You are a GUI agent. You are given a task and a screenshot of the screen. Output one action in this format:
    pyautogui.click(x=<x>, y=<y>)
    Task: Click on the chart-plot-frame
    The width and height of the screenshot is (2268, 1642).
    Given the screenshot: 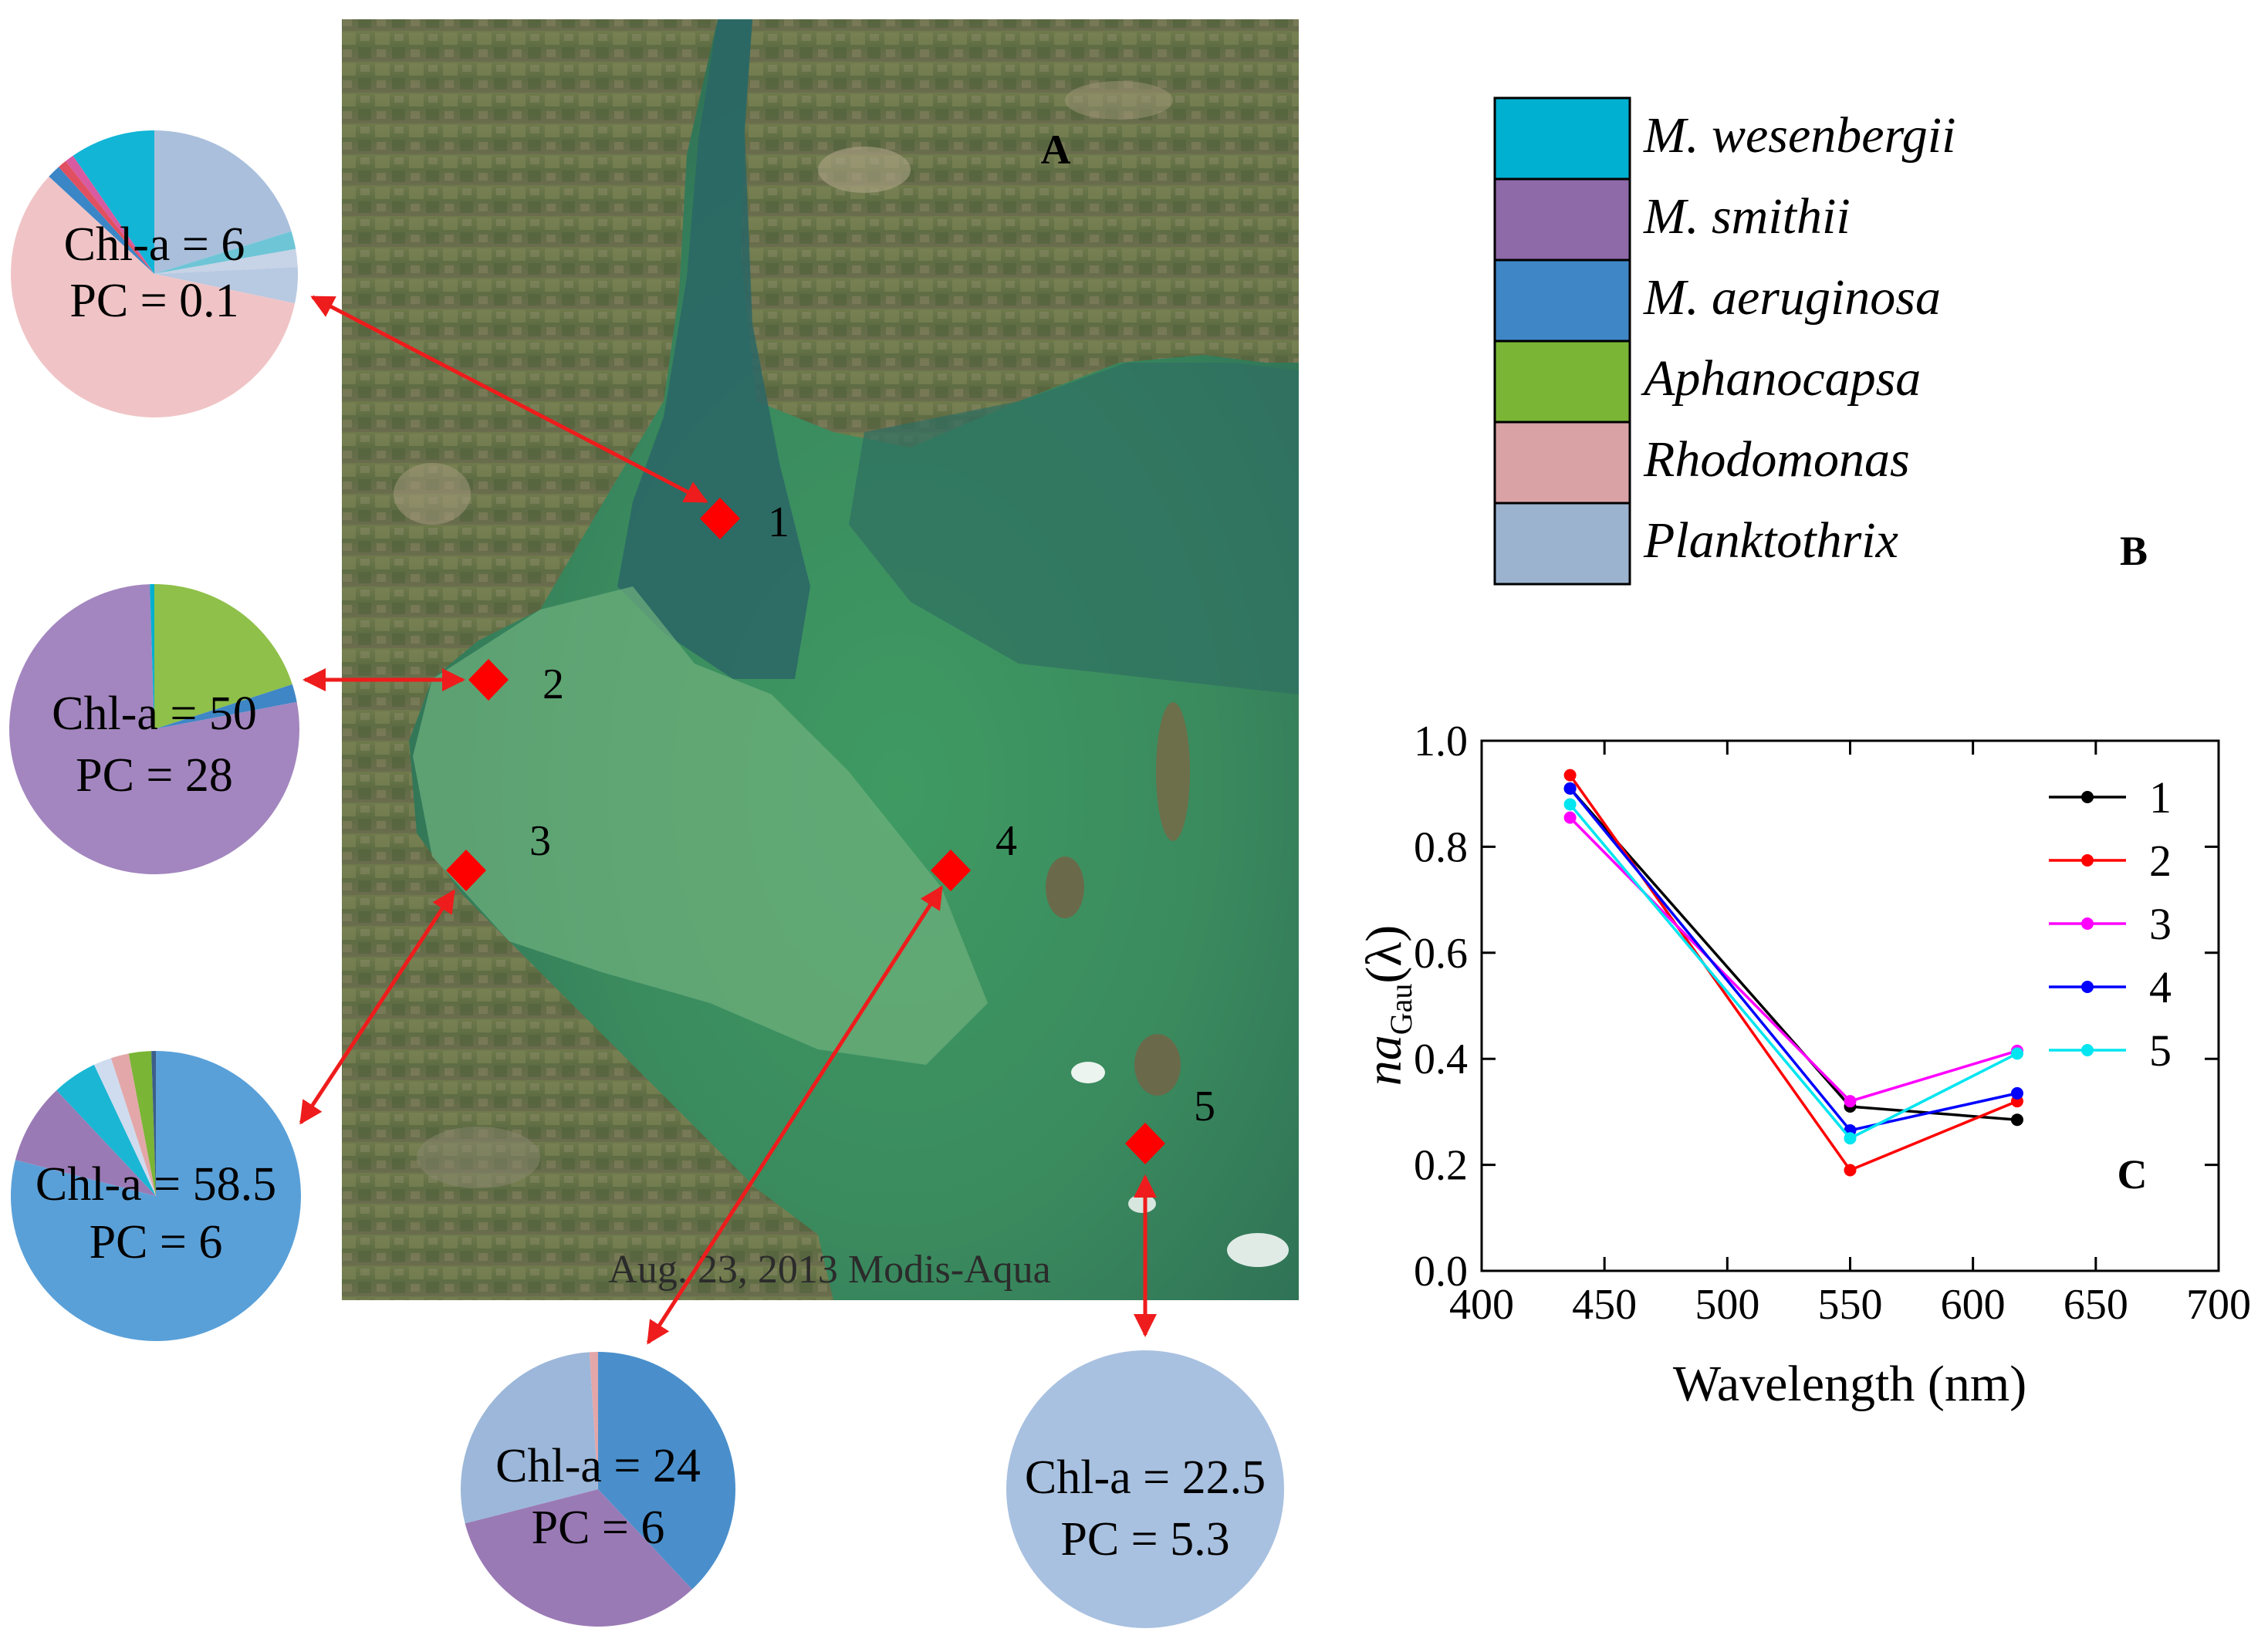 What is the action you would take?
    pyautogui.click(x=1850, y=1005)
    